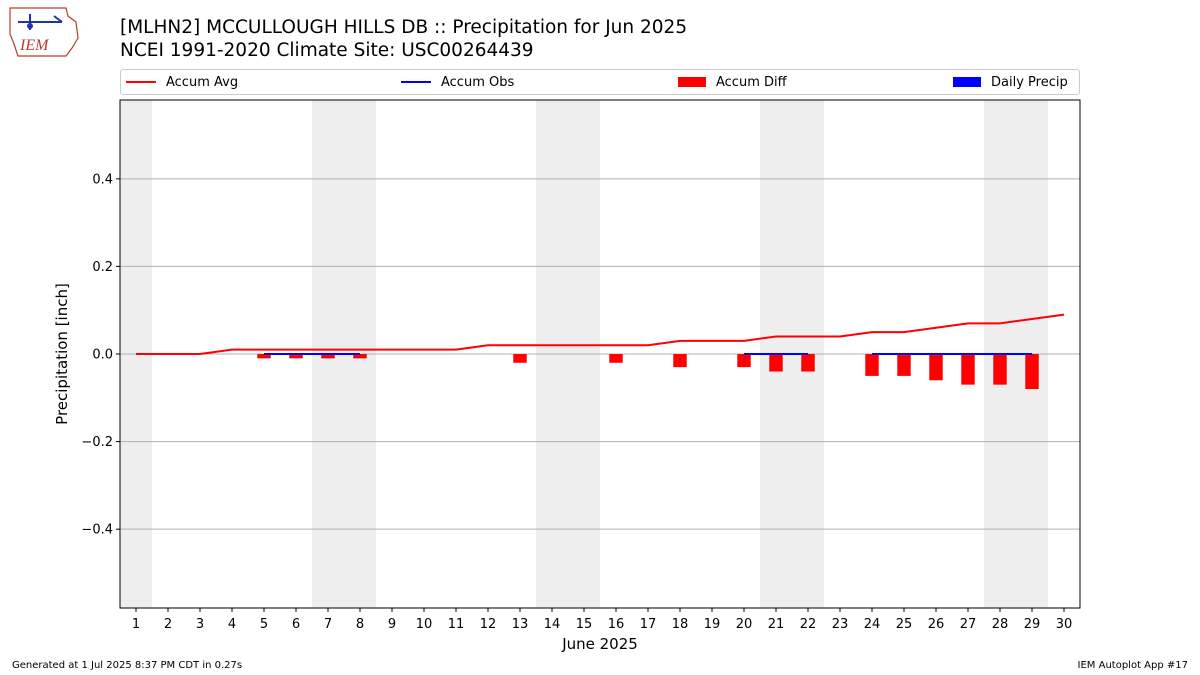 This screenshot has height=675, width=1200. I want to click on x-tick-label: 20, so click(744, 624).